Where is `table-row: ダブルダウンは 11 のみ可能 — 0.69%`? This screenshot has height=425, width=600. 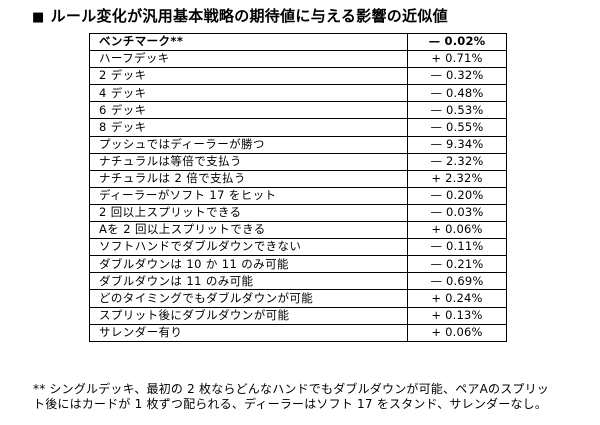 table-row: ダブルダウンは 11 のみ可能 — 0.69% is located at coordinates (298, 281).